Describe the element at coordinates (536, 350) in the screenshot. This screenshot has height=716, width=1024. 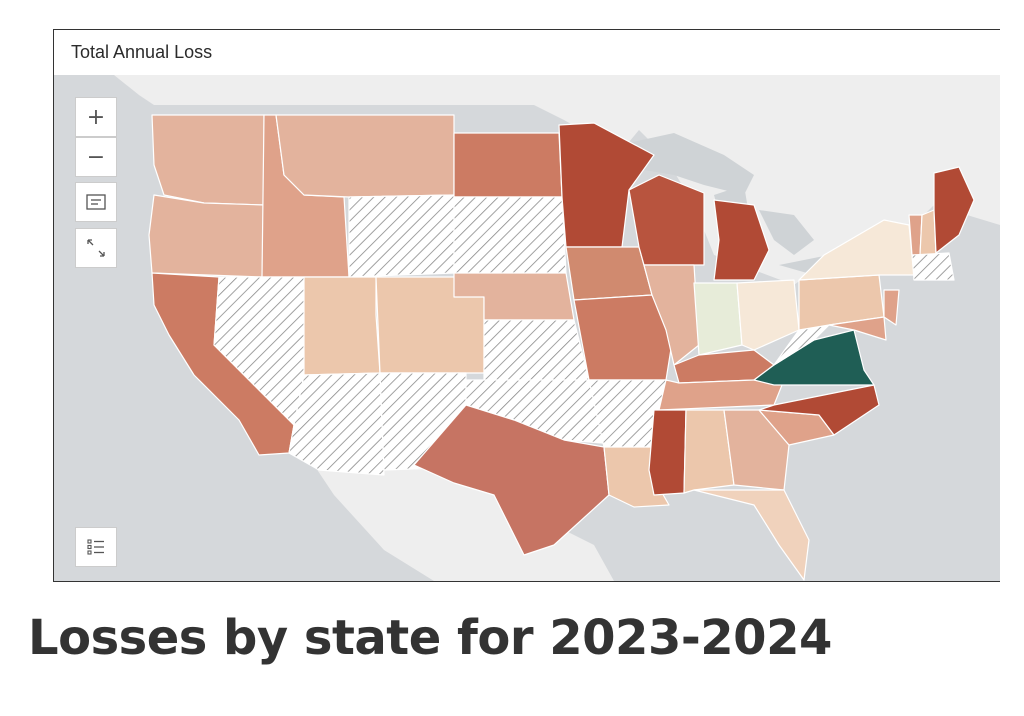
I see `state-kansas` at that location.